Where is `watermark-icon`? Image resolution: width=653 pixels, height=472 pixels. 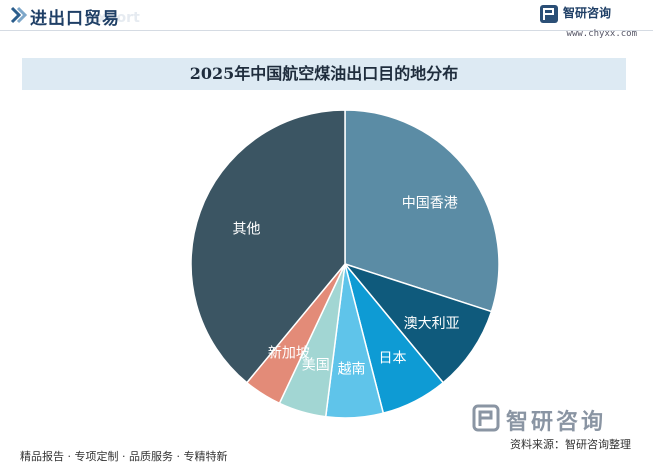
watermark-icon is located at coordinates (486, 418).